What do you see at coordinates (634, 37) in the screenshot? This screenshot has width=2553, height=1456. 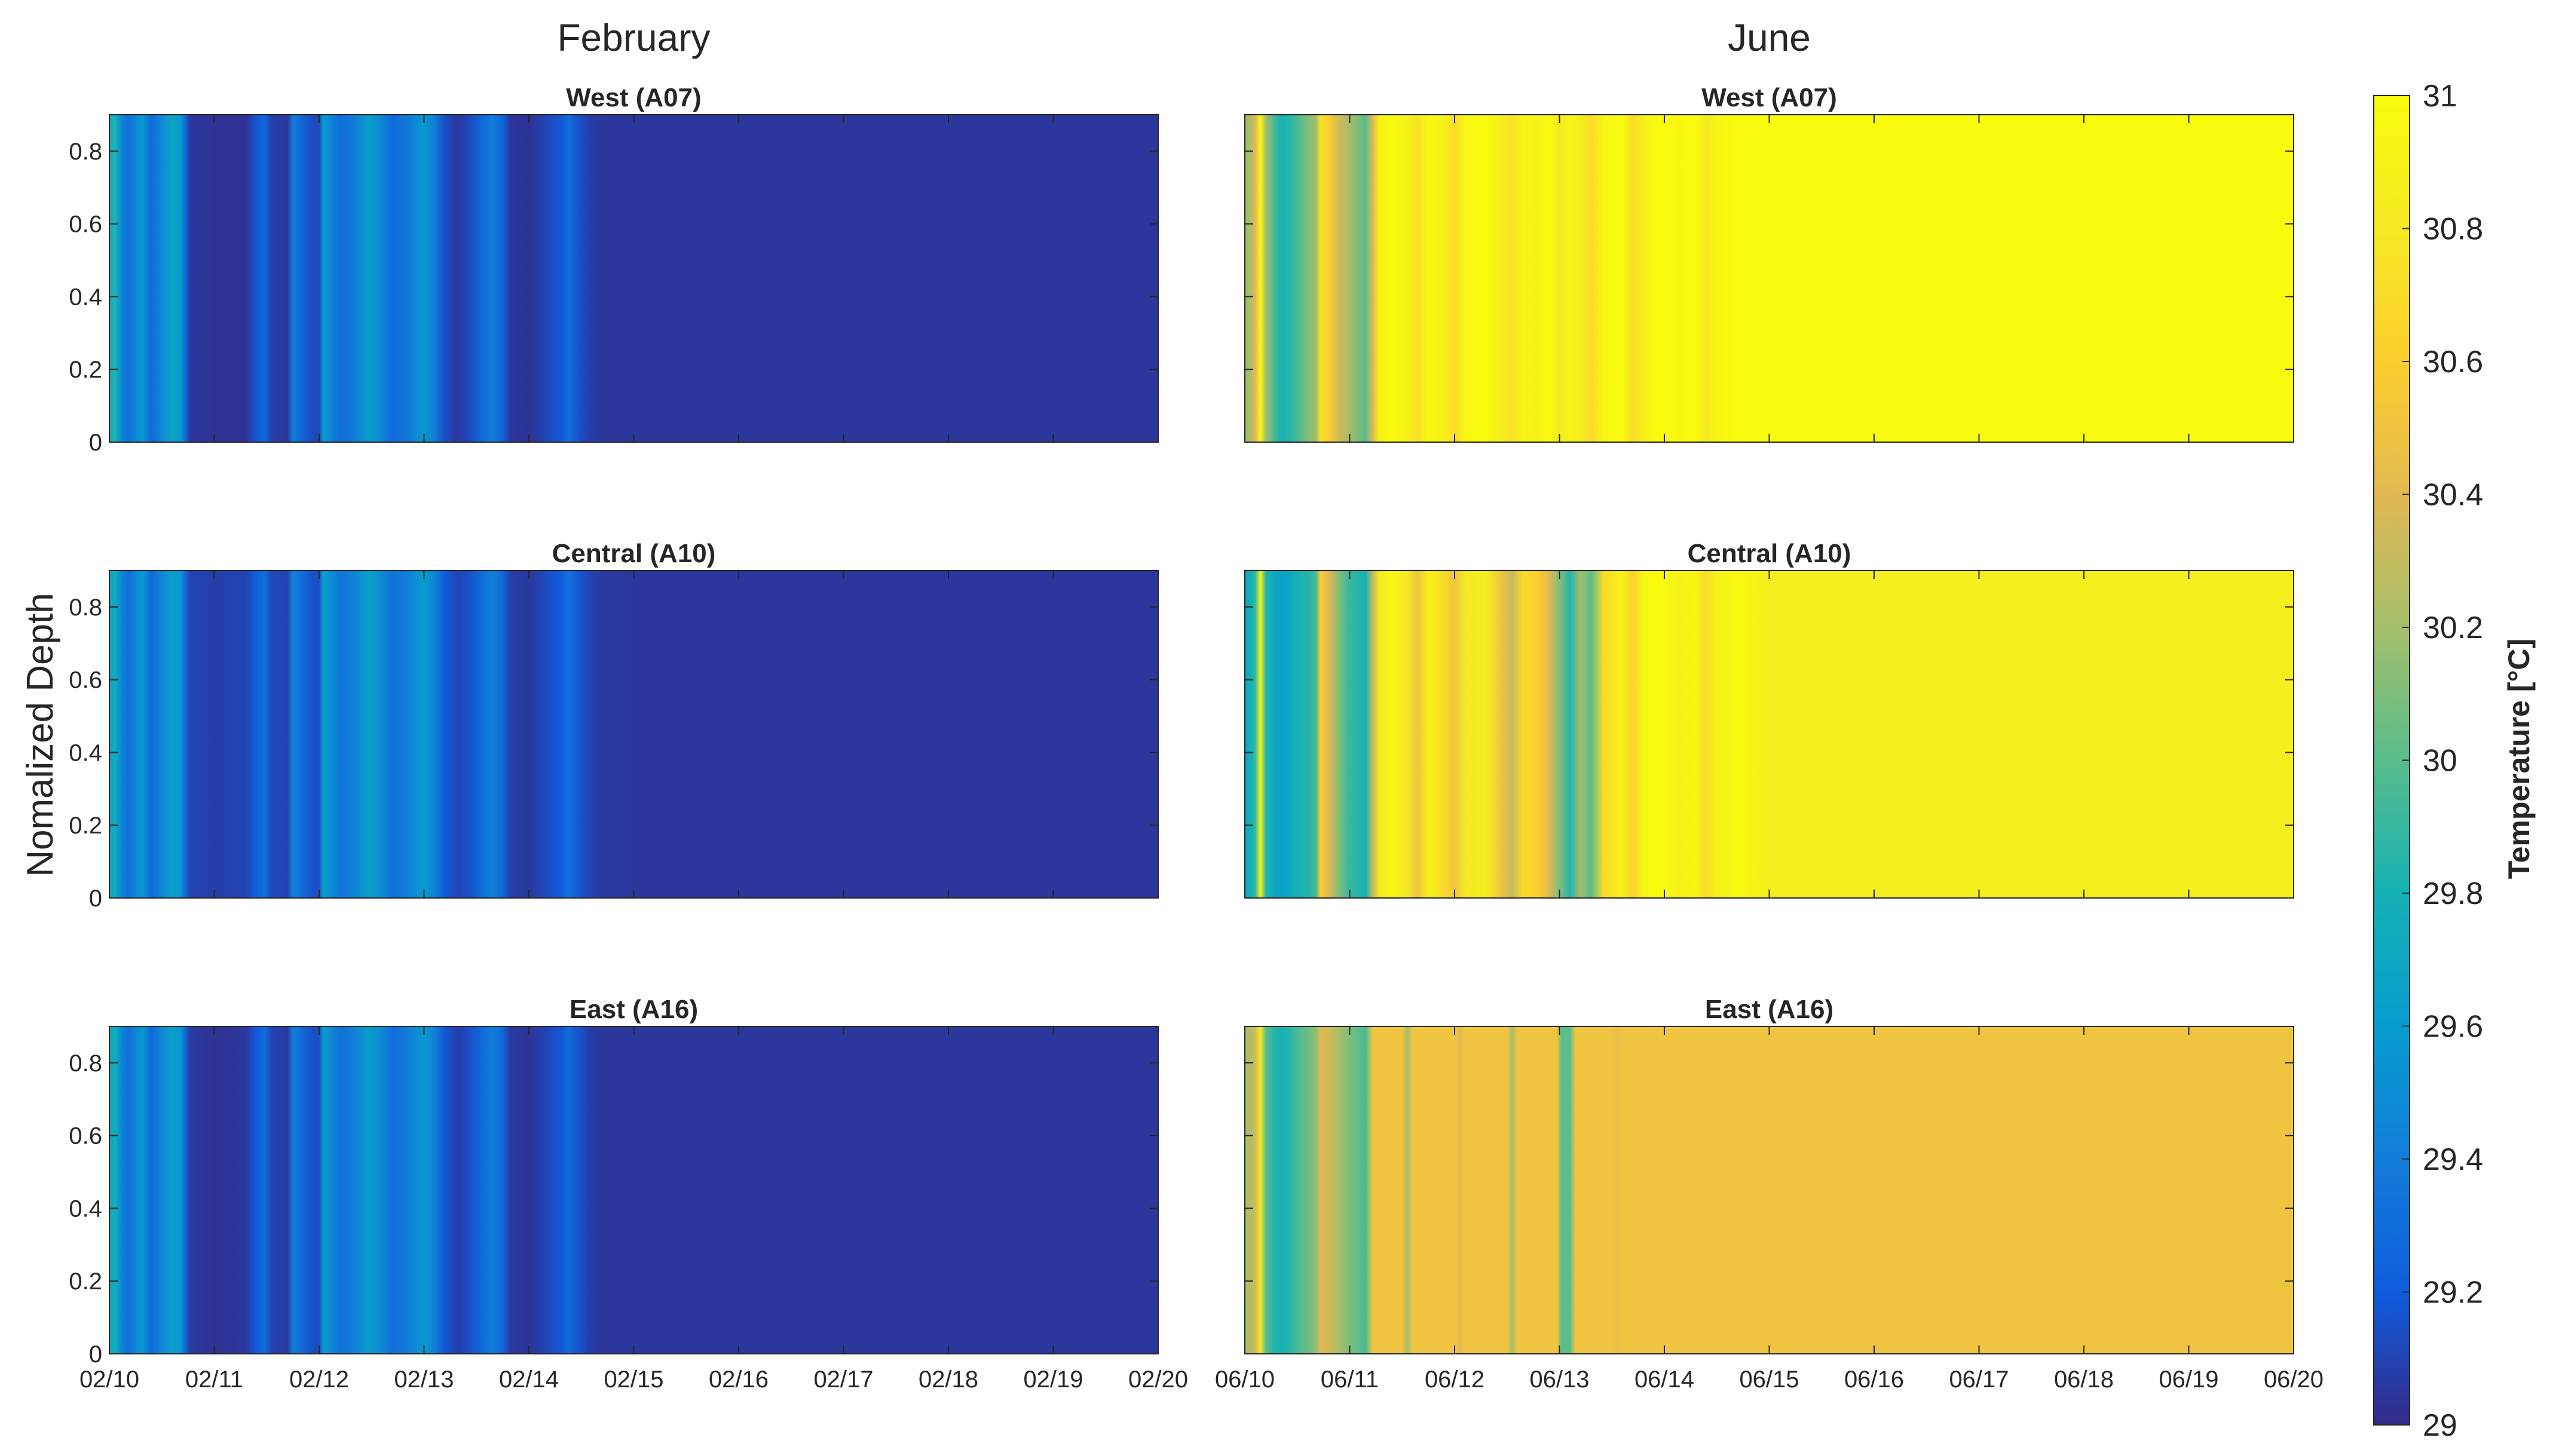 I see `column-title-february: February` at bounding box center [634, 37].